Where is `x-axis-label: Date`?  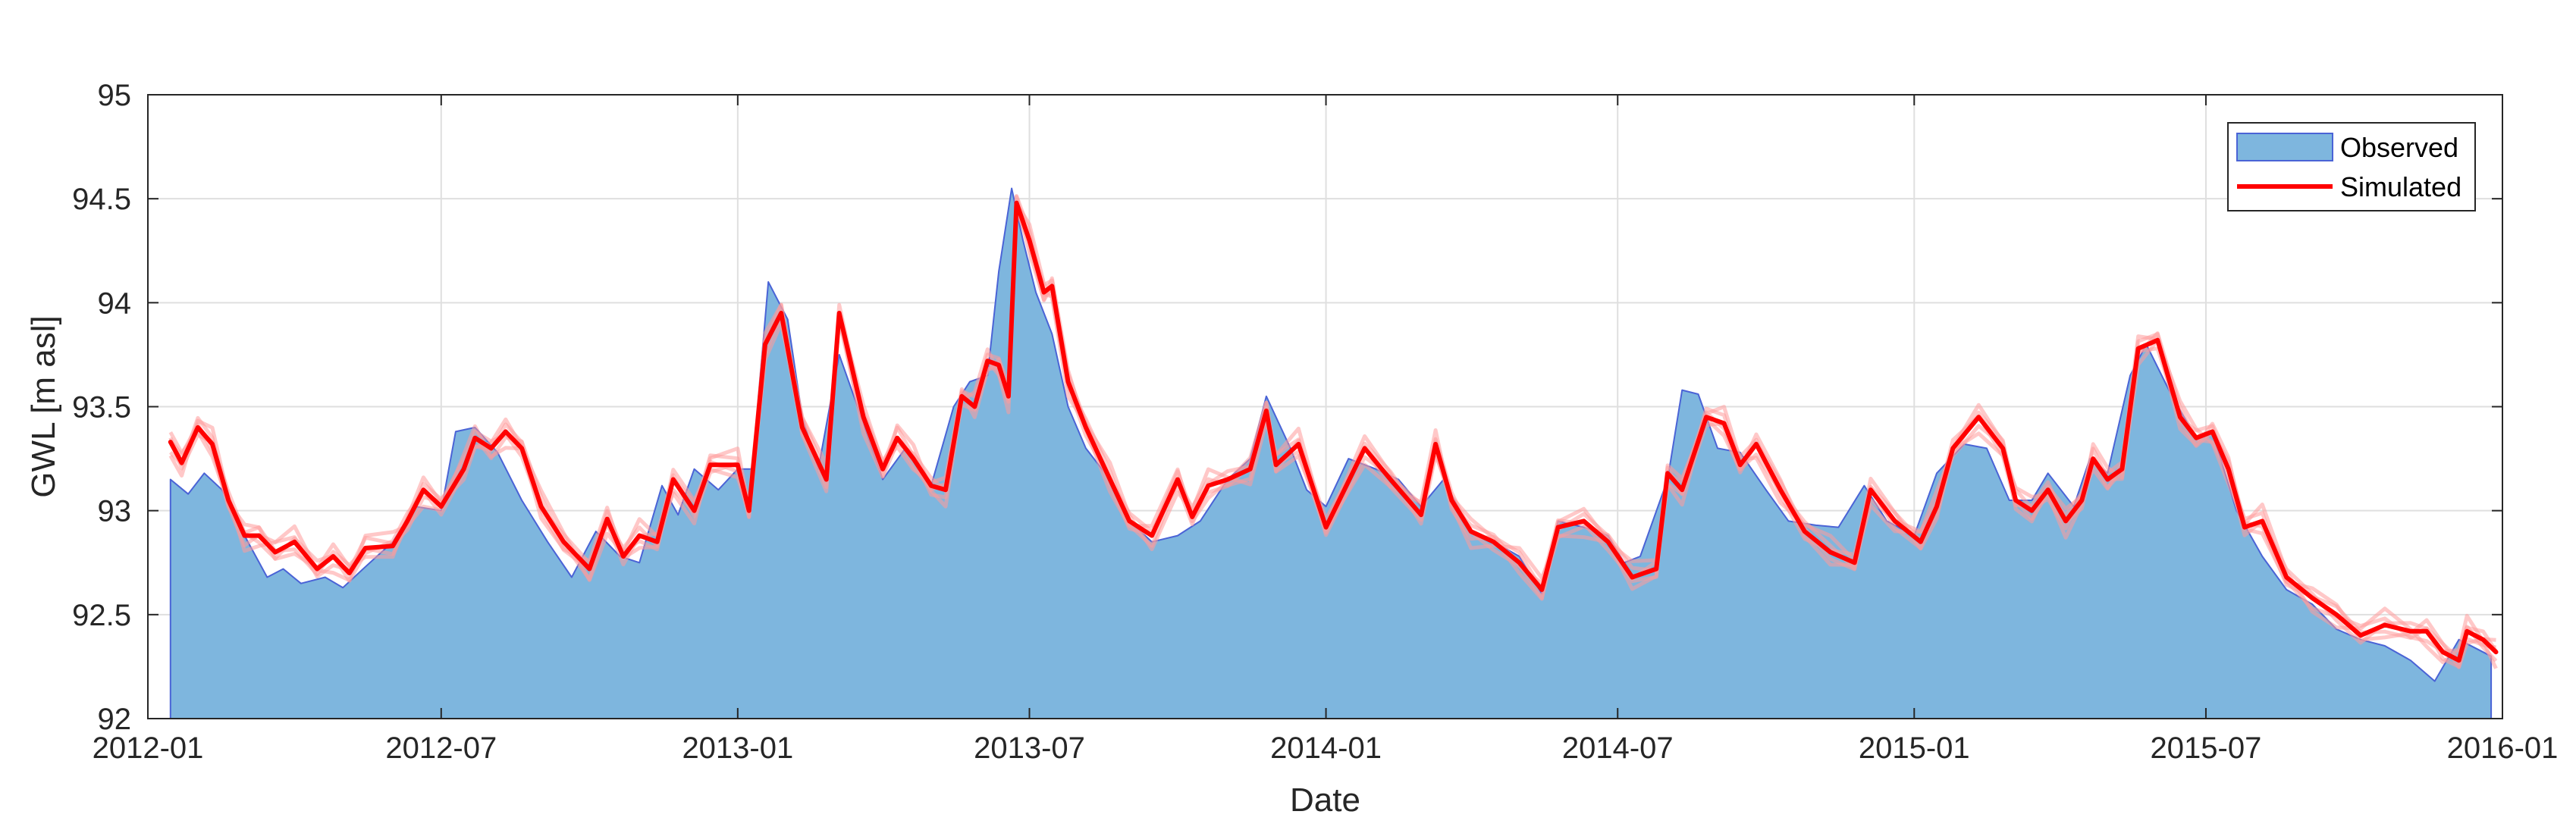
x-axis-label: Date is located at coordinates (1325, 801).